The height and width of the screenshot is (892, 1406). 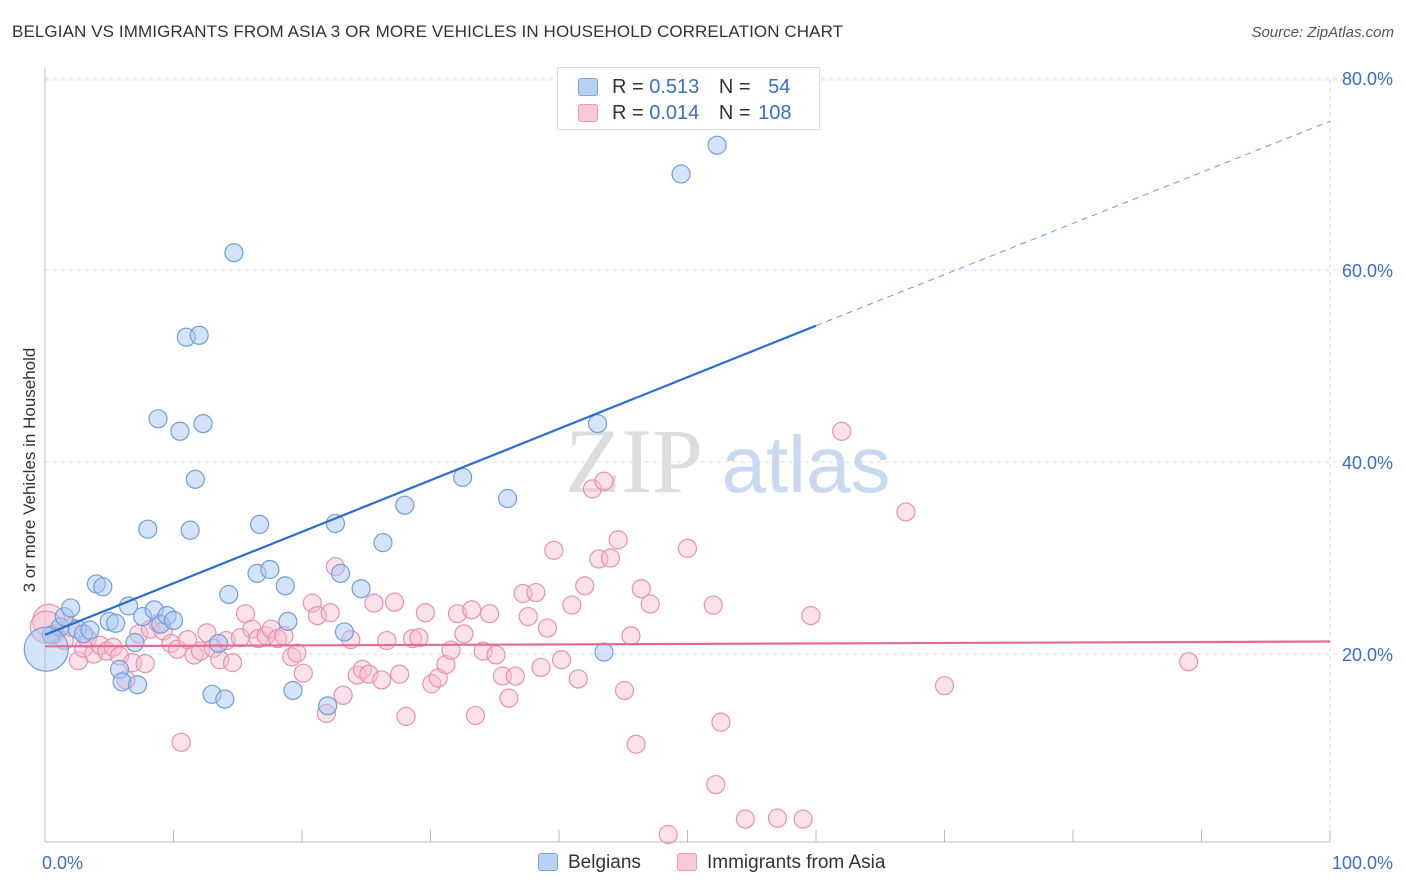 What do you see at coordinates (806, 464) in the screenshot?
I see `watermark-atlas: atlas` at bounding box center [806, 464].